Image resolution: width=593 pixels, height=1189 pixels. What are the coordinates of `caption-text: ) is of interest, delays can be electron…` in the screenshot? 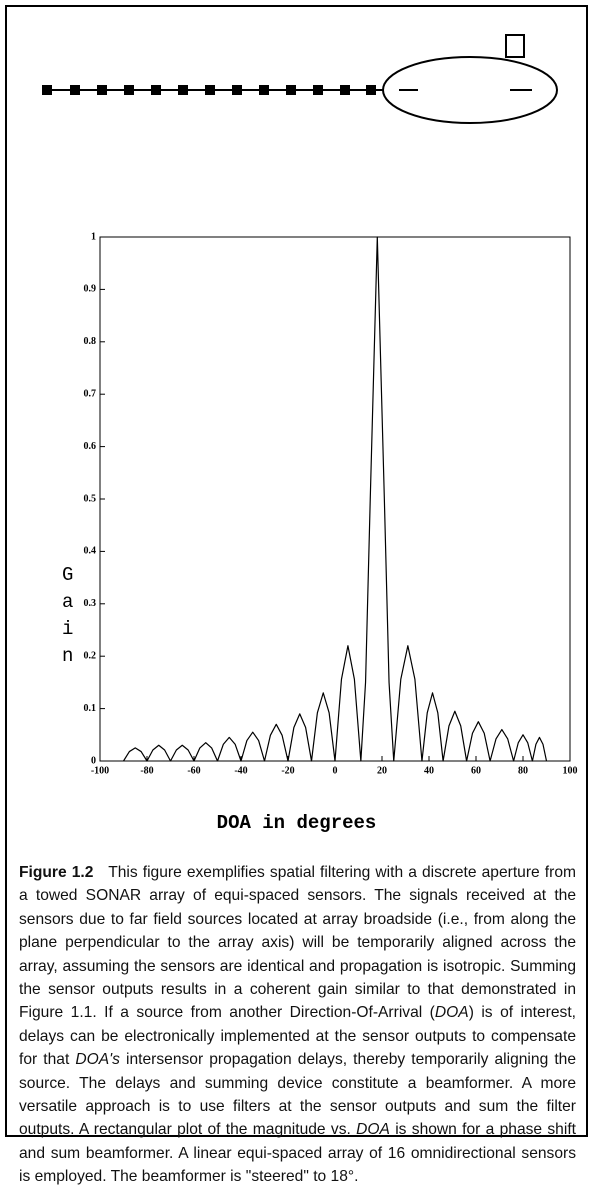 It's located at (298, 1036).